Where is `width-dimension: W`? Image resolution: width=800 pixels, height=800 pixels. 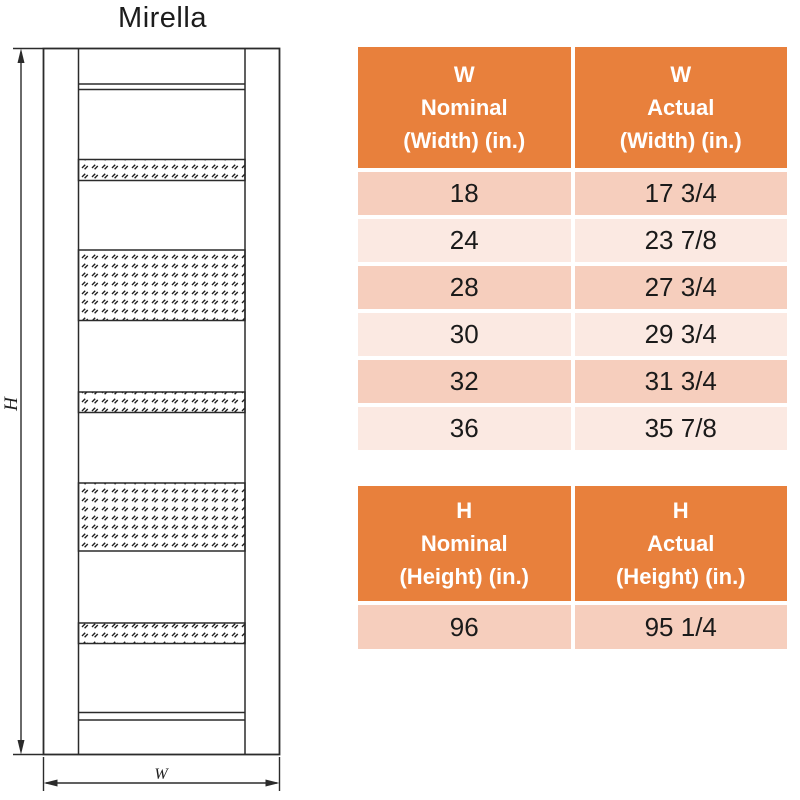 width-dimension: W is located at coordinates (161, 774).